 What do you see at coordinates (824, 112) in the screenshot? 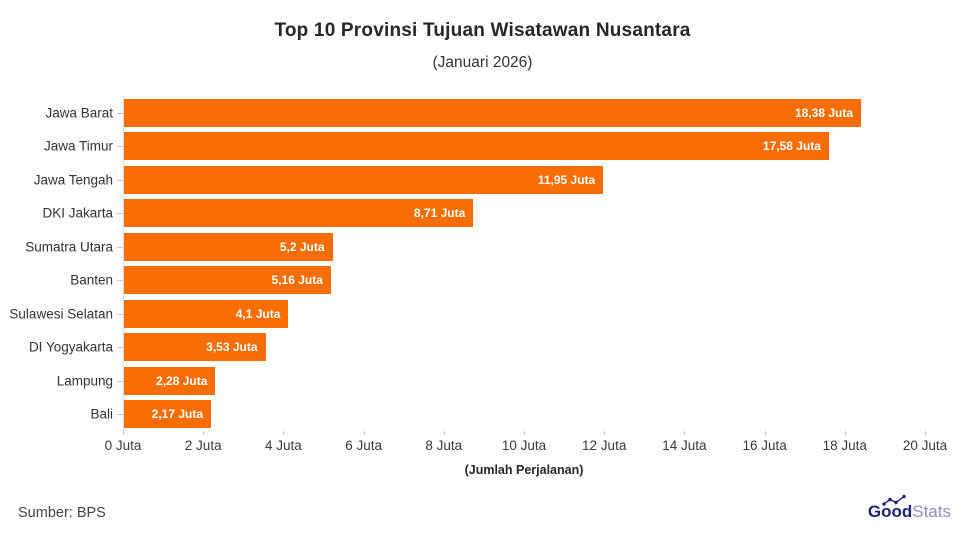
I see `value-label: 18,38 Juta` at bounding box center [824, 112].